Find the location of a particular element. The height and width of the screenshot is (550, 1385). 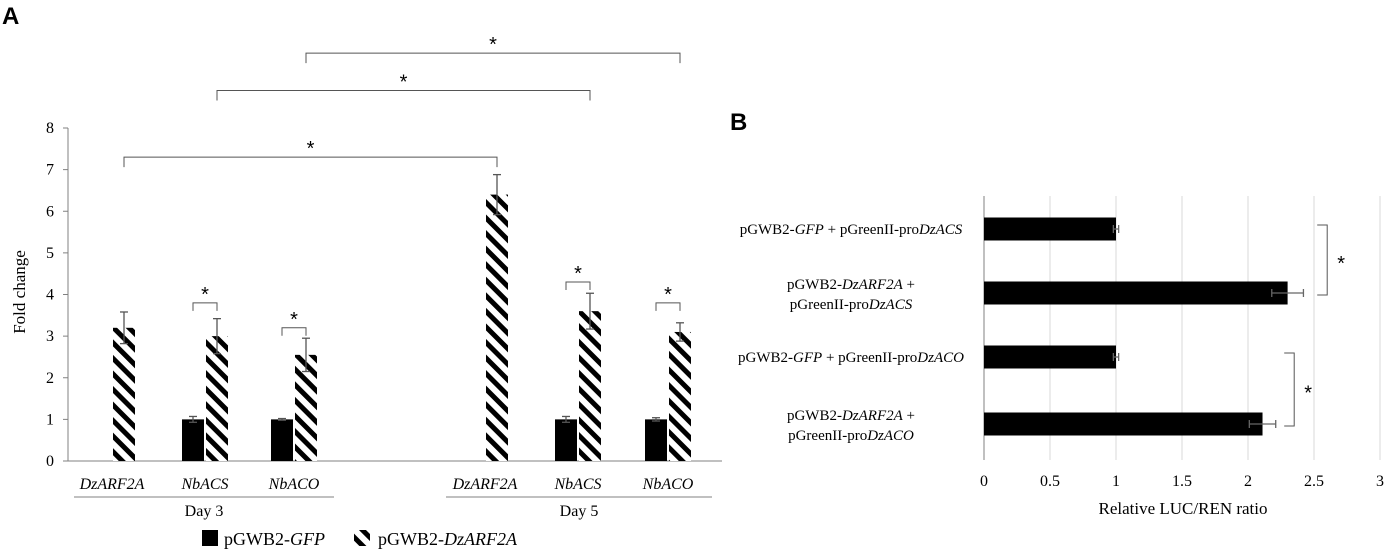

y-tick-label: 1 is located at coordinates (50, 419).